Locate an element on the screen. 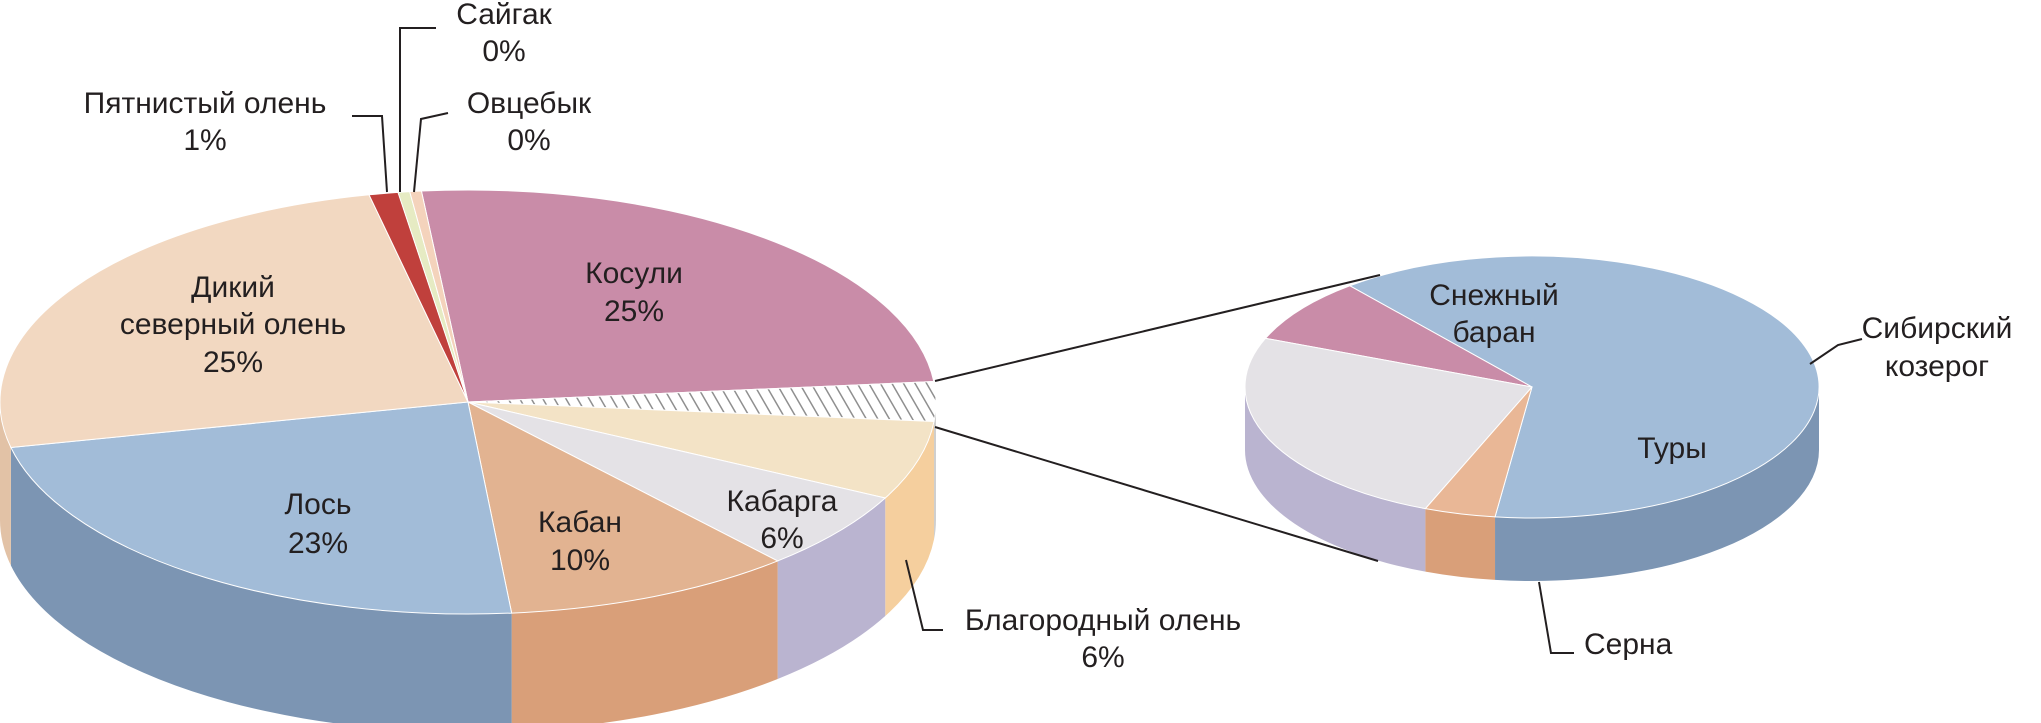 The height and width of the screenshot is (723, 2041). secondary-slice-tury is located at coordinates (1388, 423).